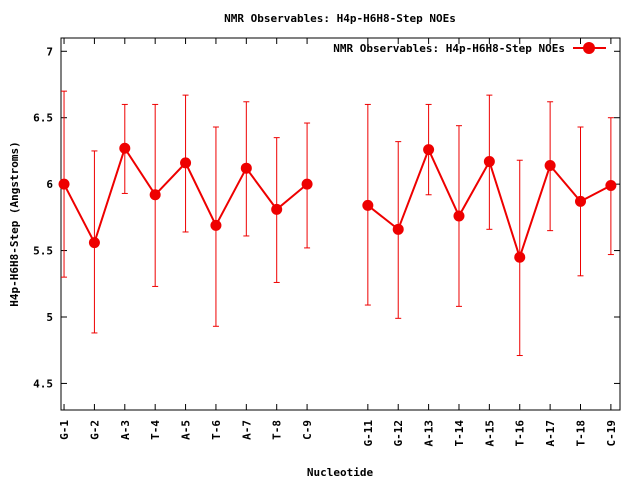 This screenshot has width=640, height=480. I want to click on x-tick-label: A-15, so click(489, 433).